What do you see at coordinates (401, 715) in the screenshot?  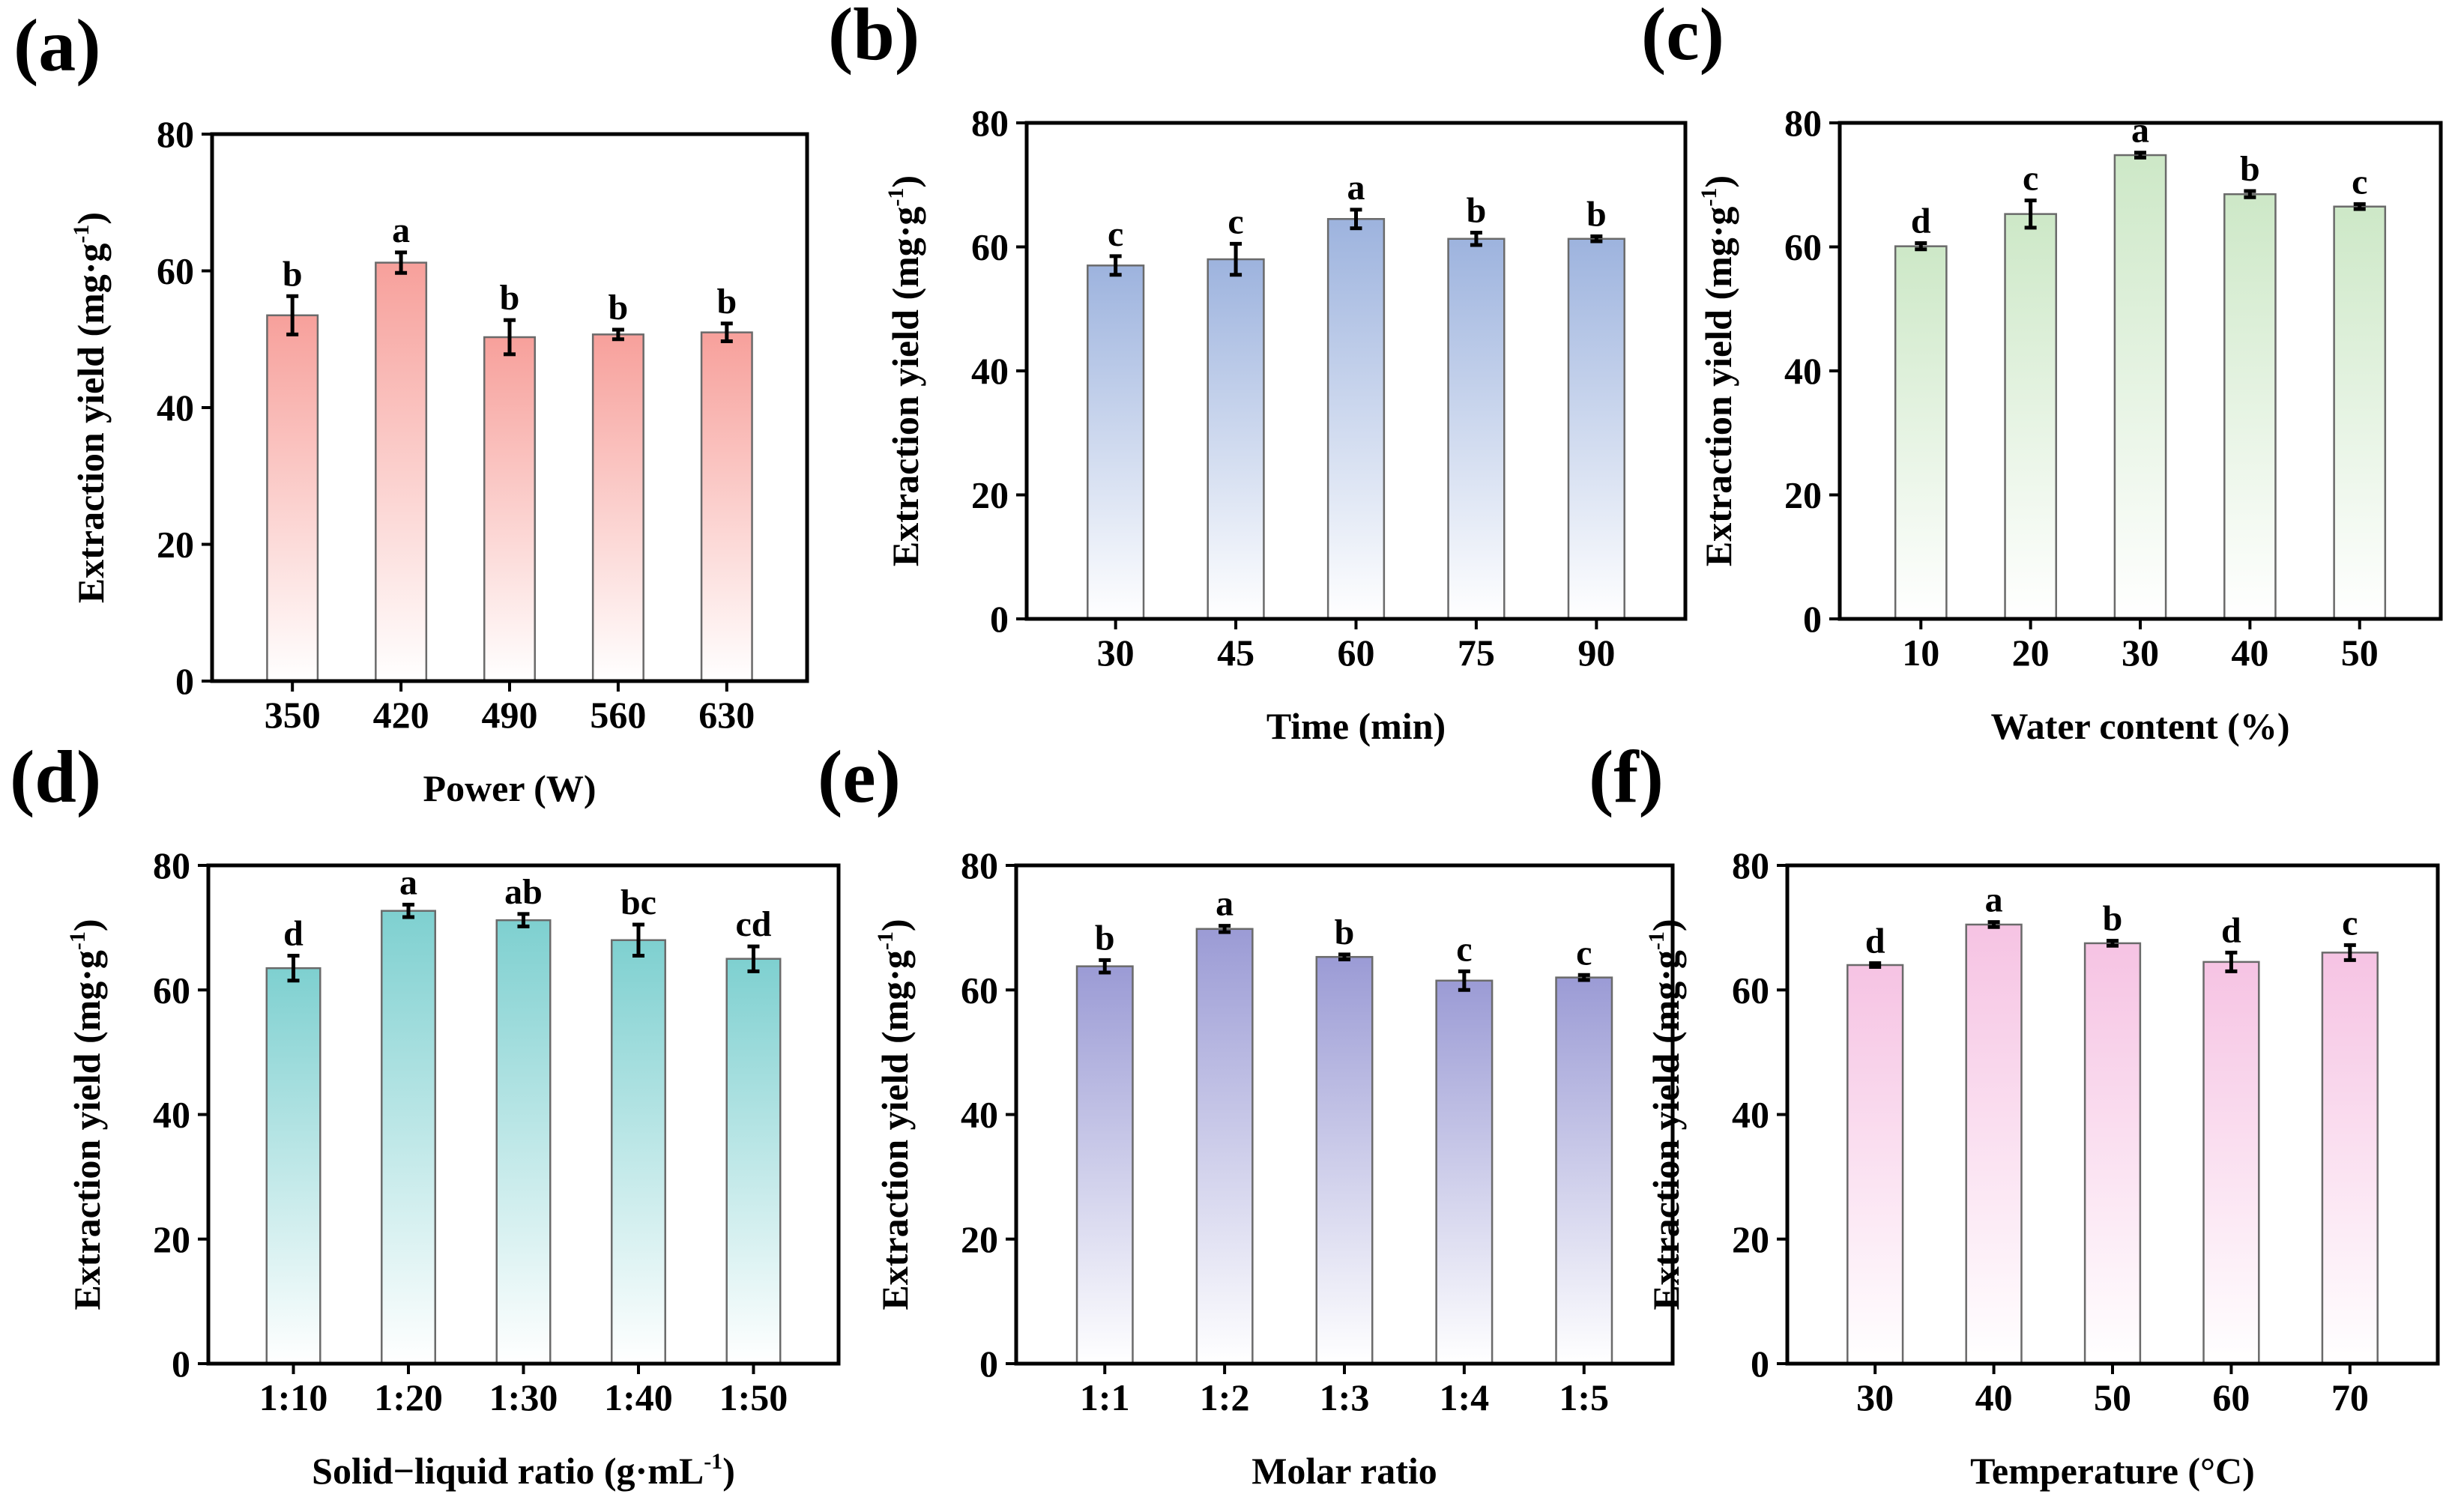 I see `x-tick-label: 420` at bounding box center [401, 715].